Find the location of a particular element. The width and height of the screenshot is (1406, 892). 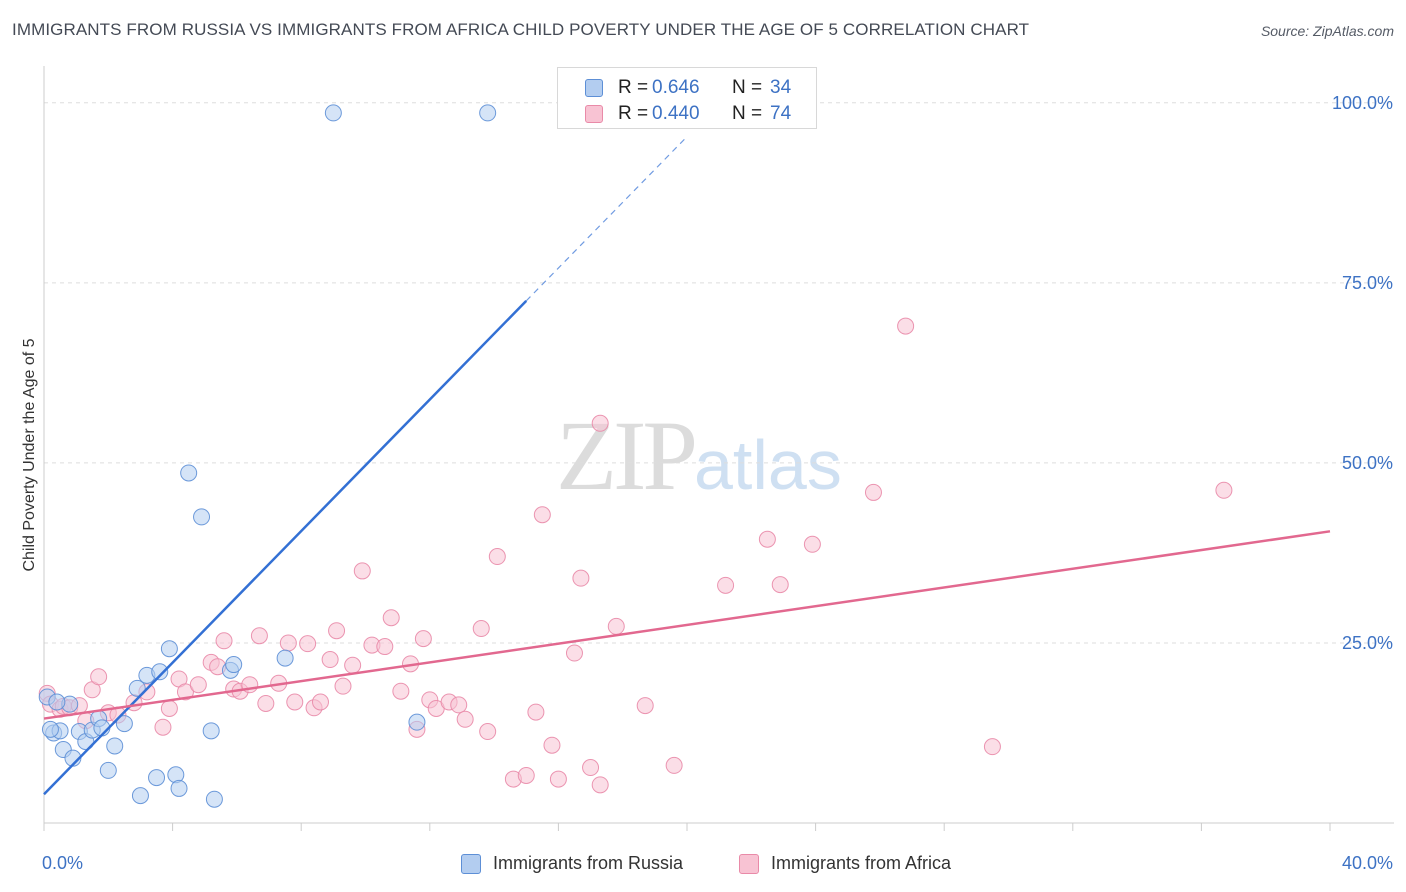

legend-label: Immigrants from Africa is located at coordinates (861, 863).